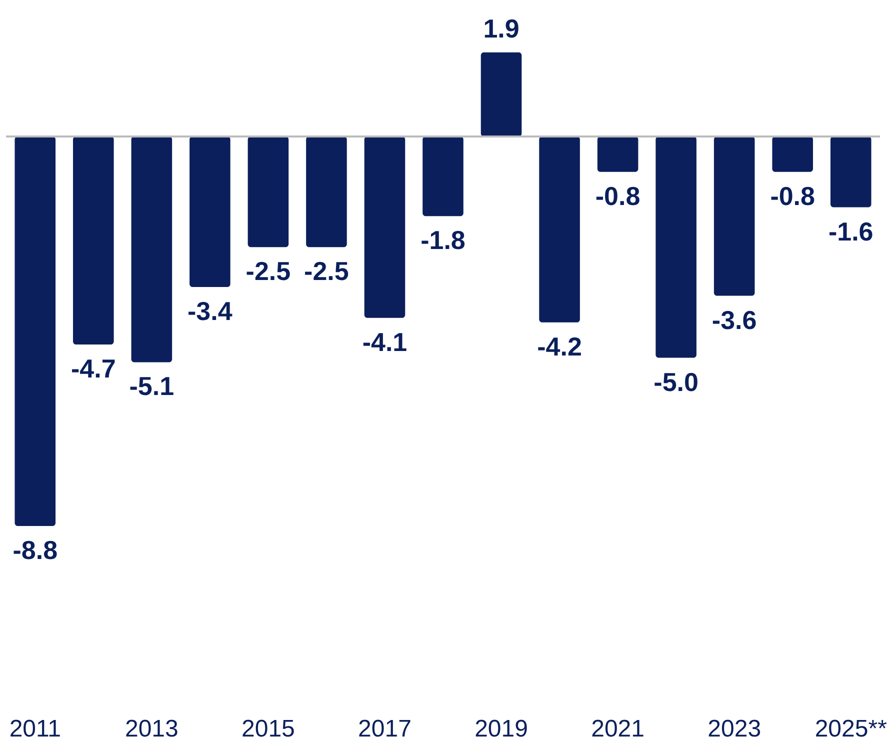  What do you see at coordinates (35, 549) in the screenshot?
I see `data-label: -8.8` at bounding box center [35, 549].